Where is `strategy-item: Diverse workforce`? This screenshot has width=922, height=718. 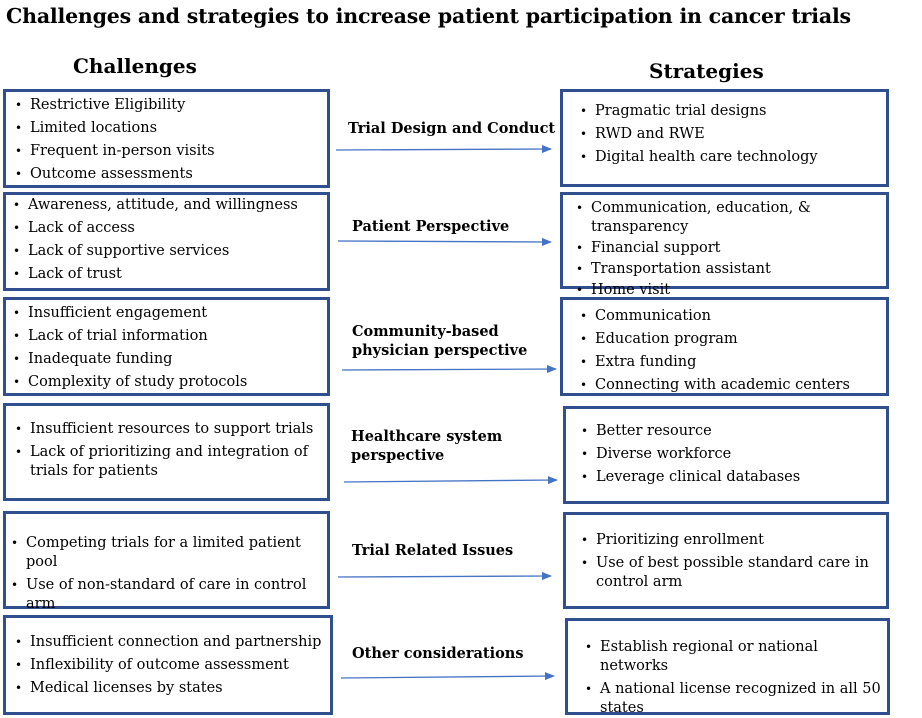 strategy-item: Diverse workforce is located at coordinates (729, 454).